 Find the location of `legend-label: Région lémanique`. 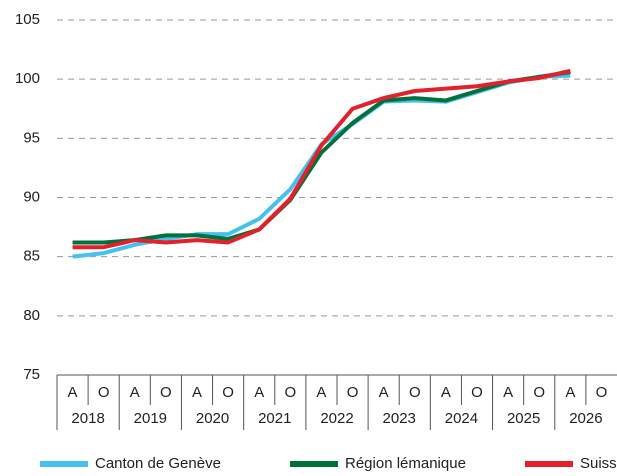

legend-label: Région lémanique is located at coordinates (405, 463).